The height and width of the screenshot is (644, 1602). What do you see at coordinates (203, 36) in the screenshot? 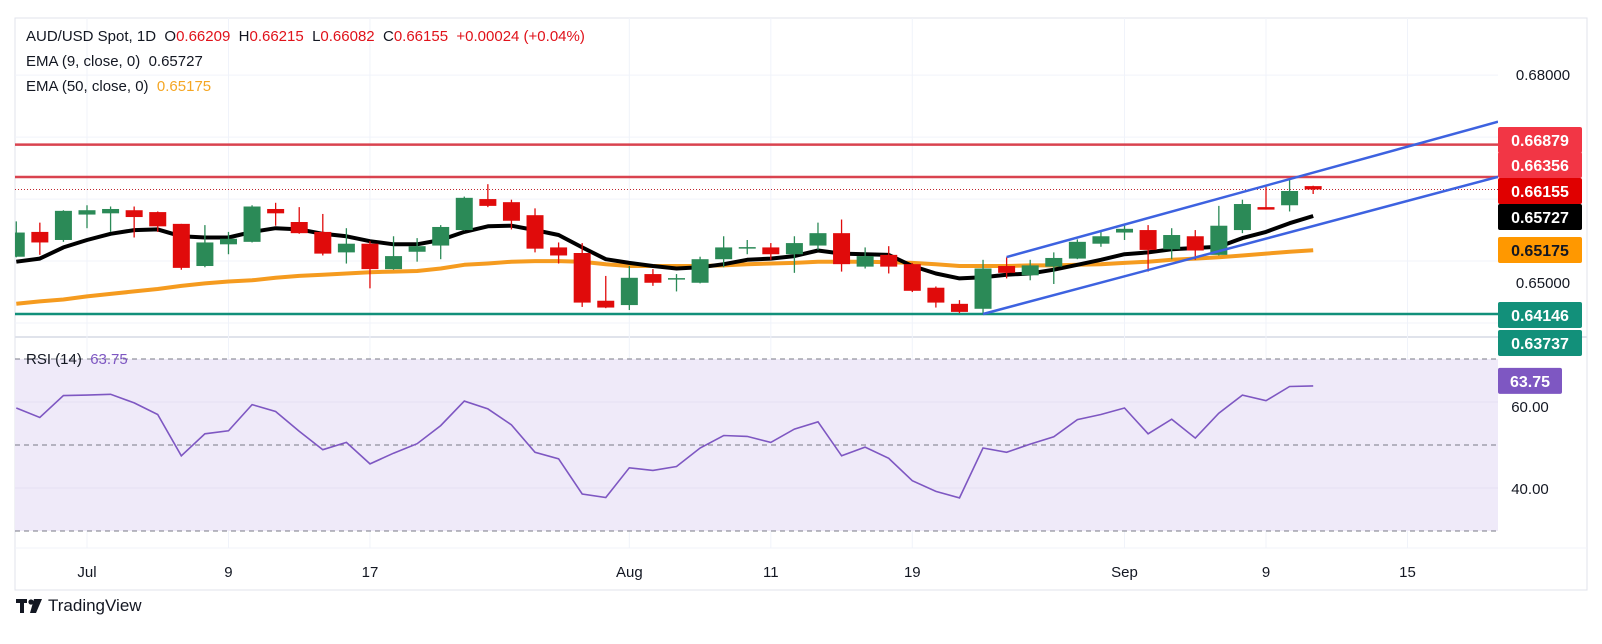
I see `open-value: 0.66209` at bounding box center [203, 36].